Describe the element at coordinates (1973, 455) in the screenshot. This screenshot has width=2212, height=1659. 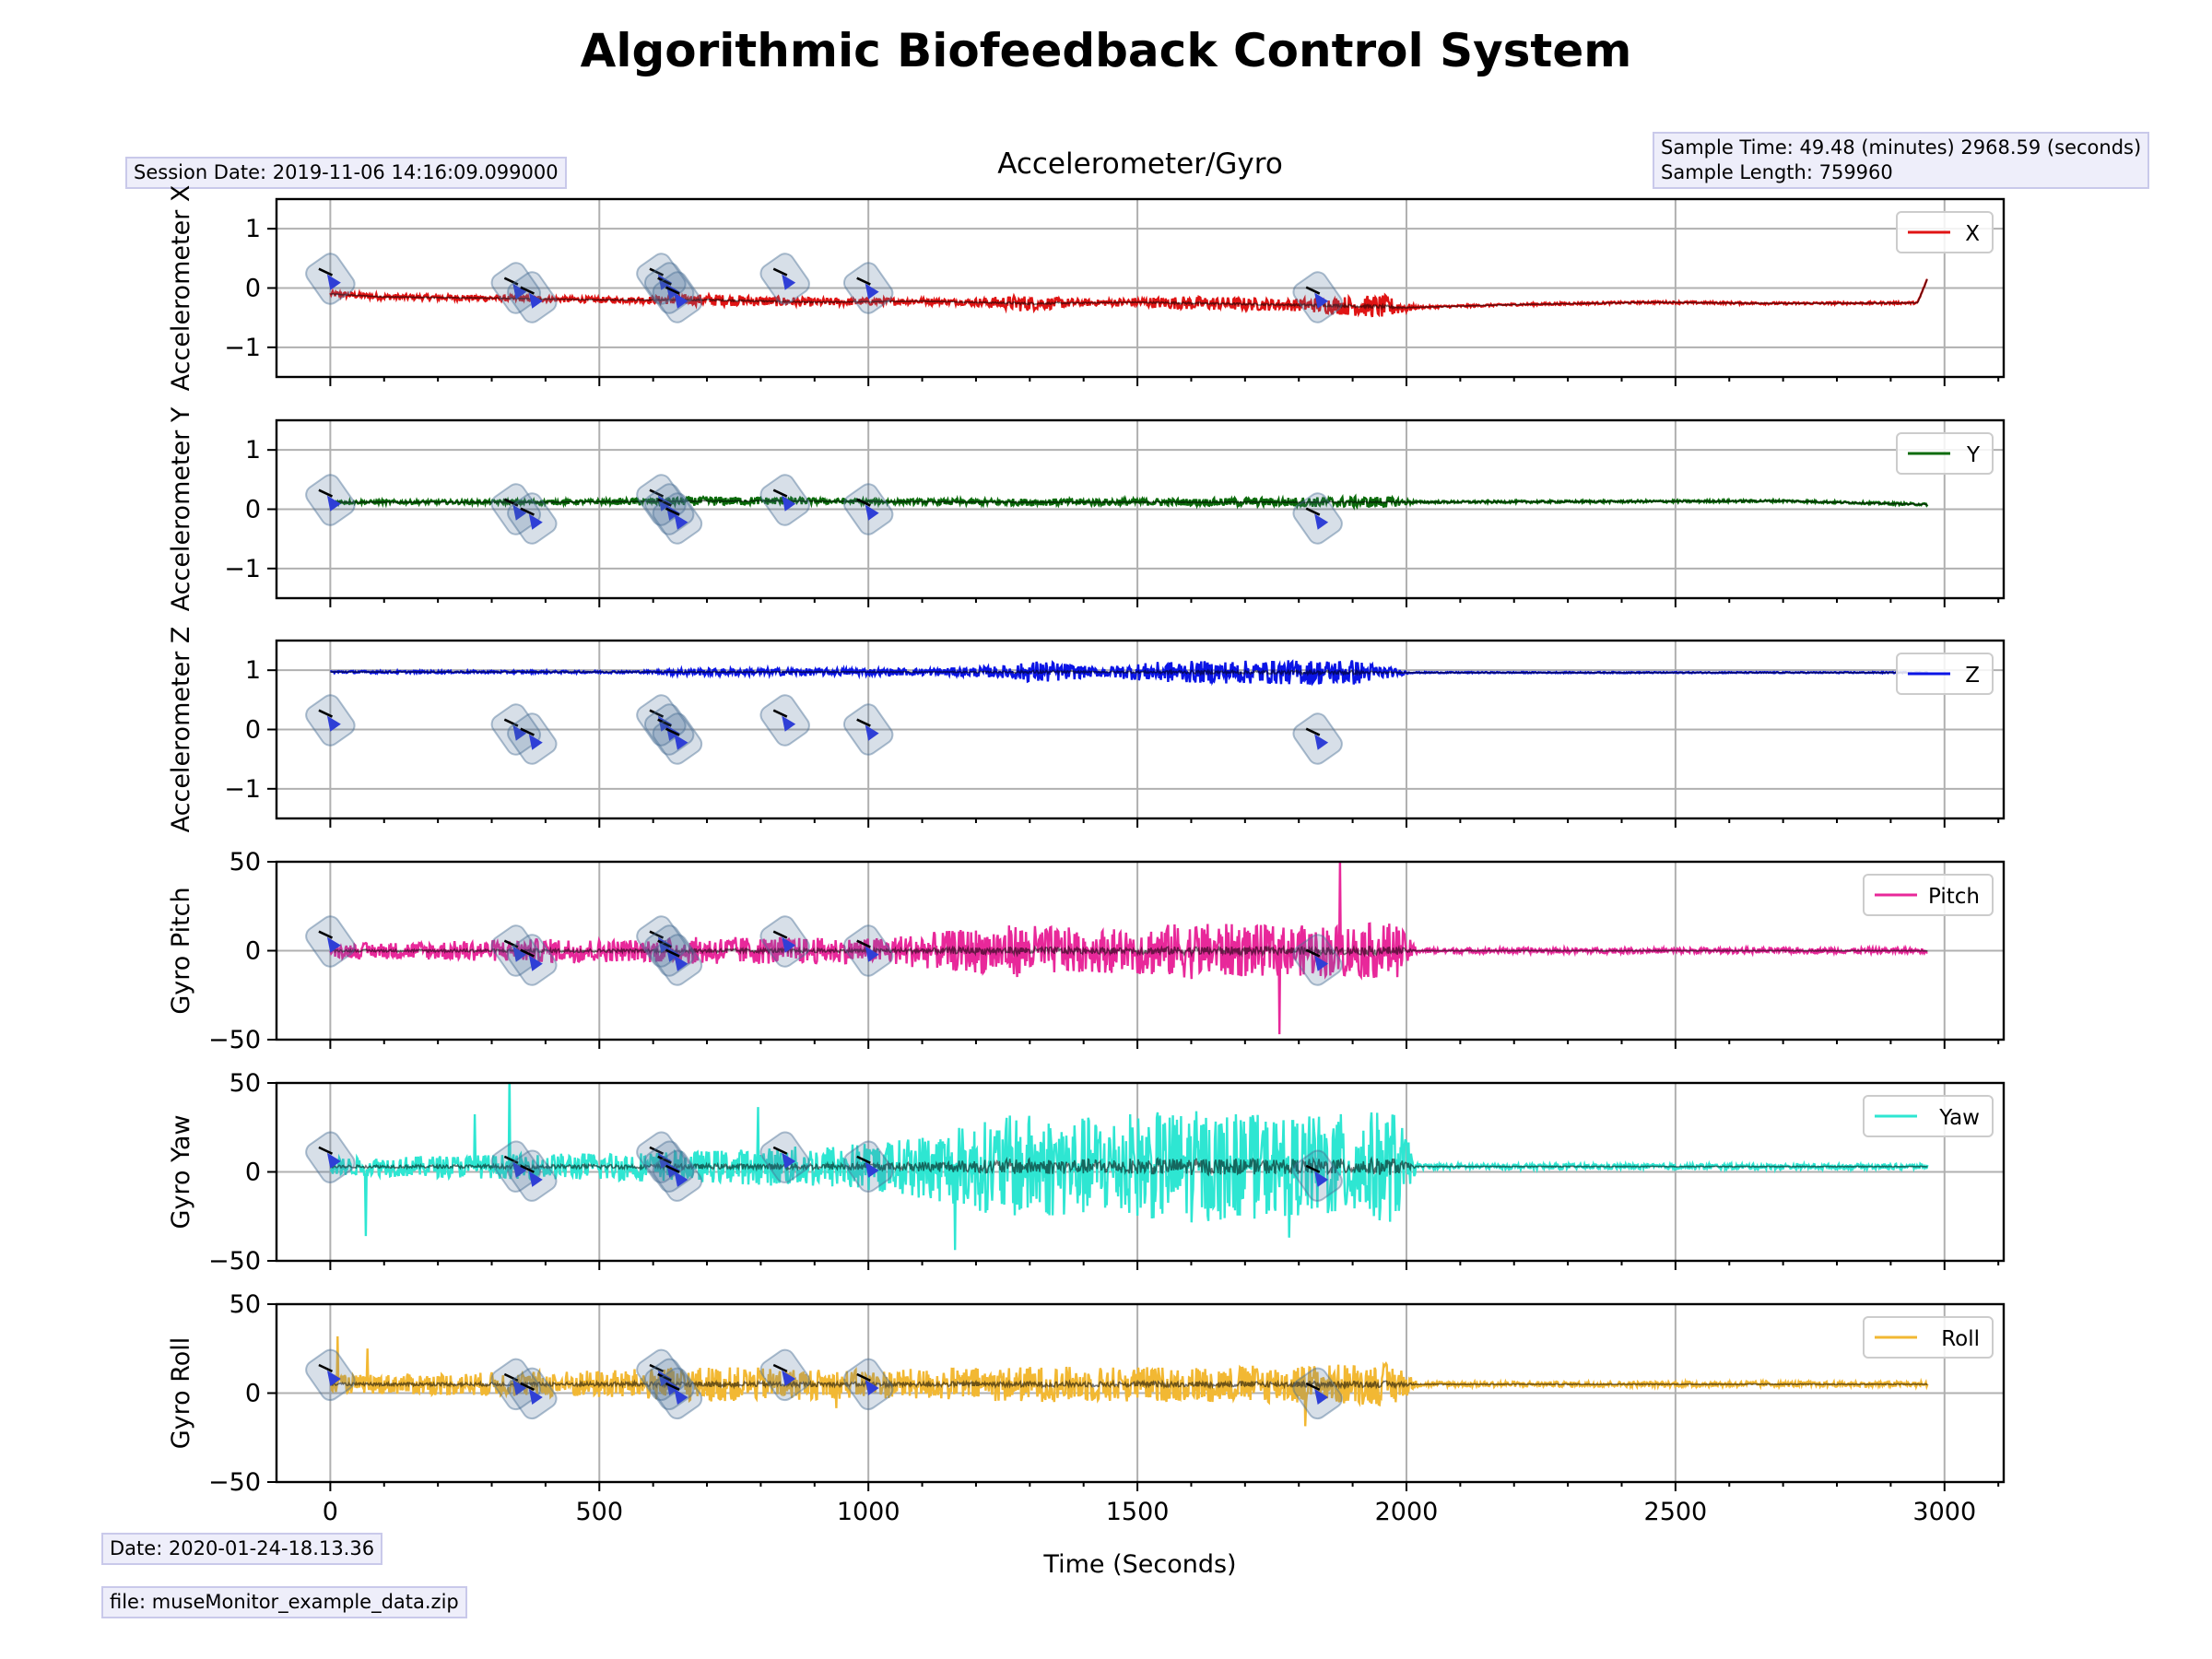
I see `legend-label-accelerometer-y: Y` at that location.